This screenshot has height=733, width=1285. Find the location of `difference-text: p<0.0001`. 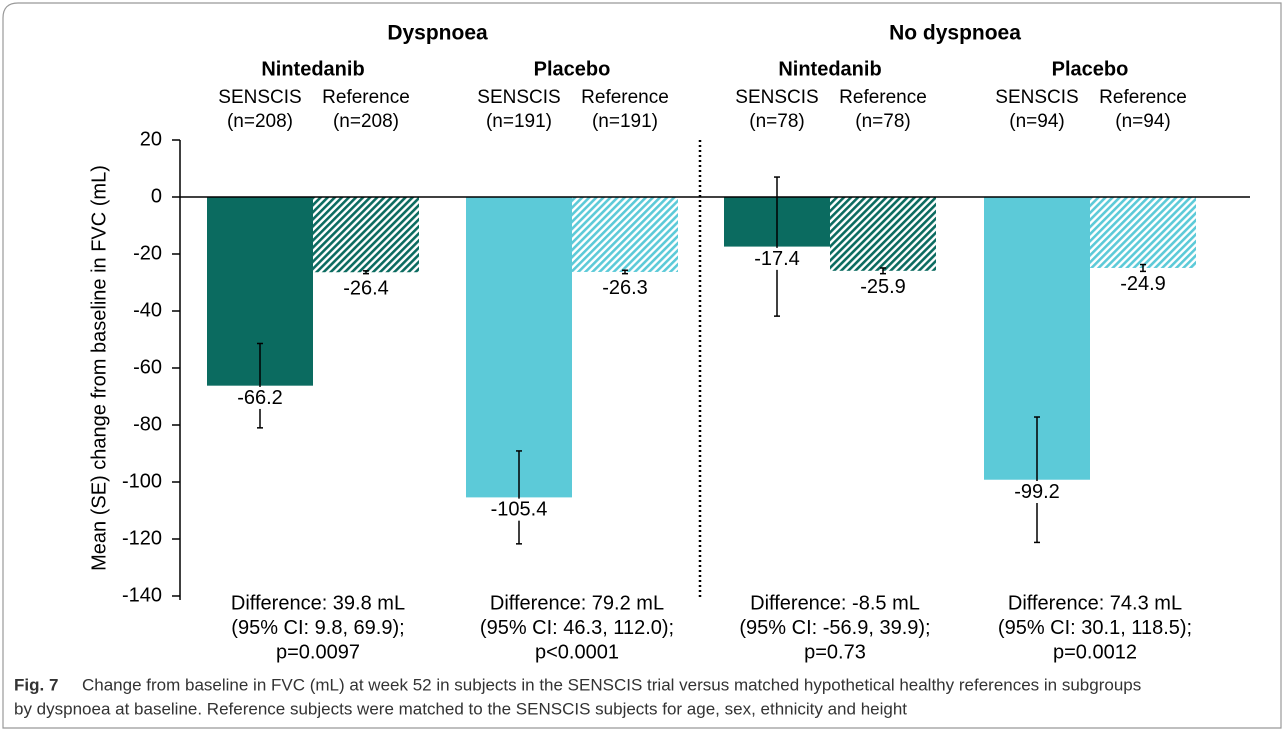

difference-text: p<0.0001 is located at coordinates (577, 652).